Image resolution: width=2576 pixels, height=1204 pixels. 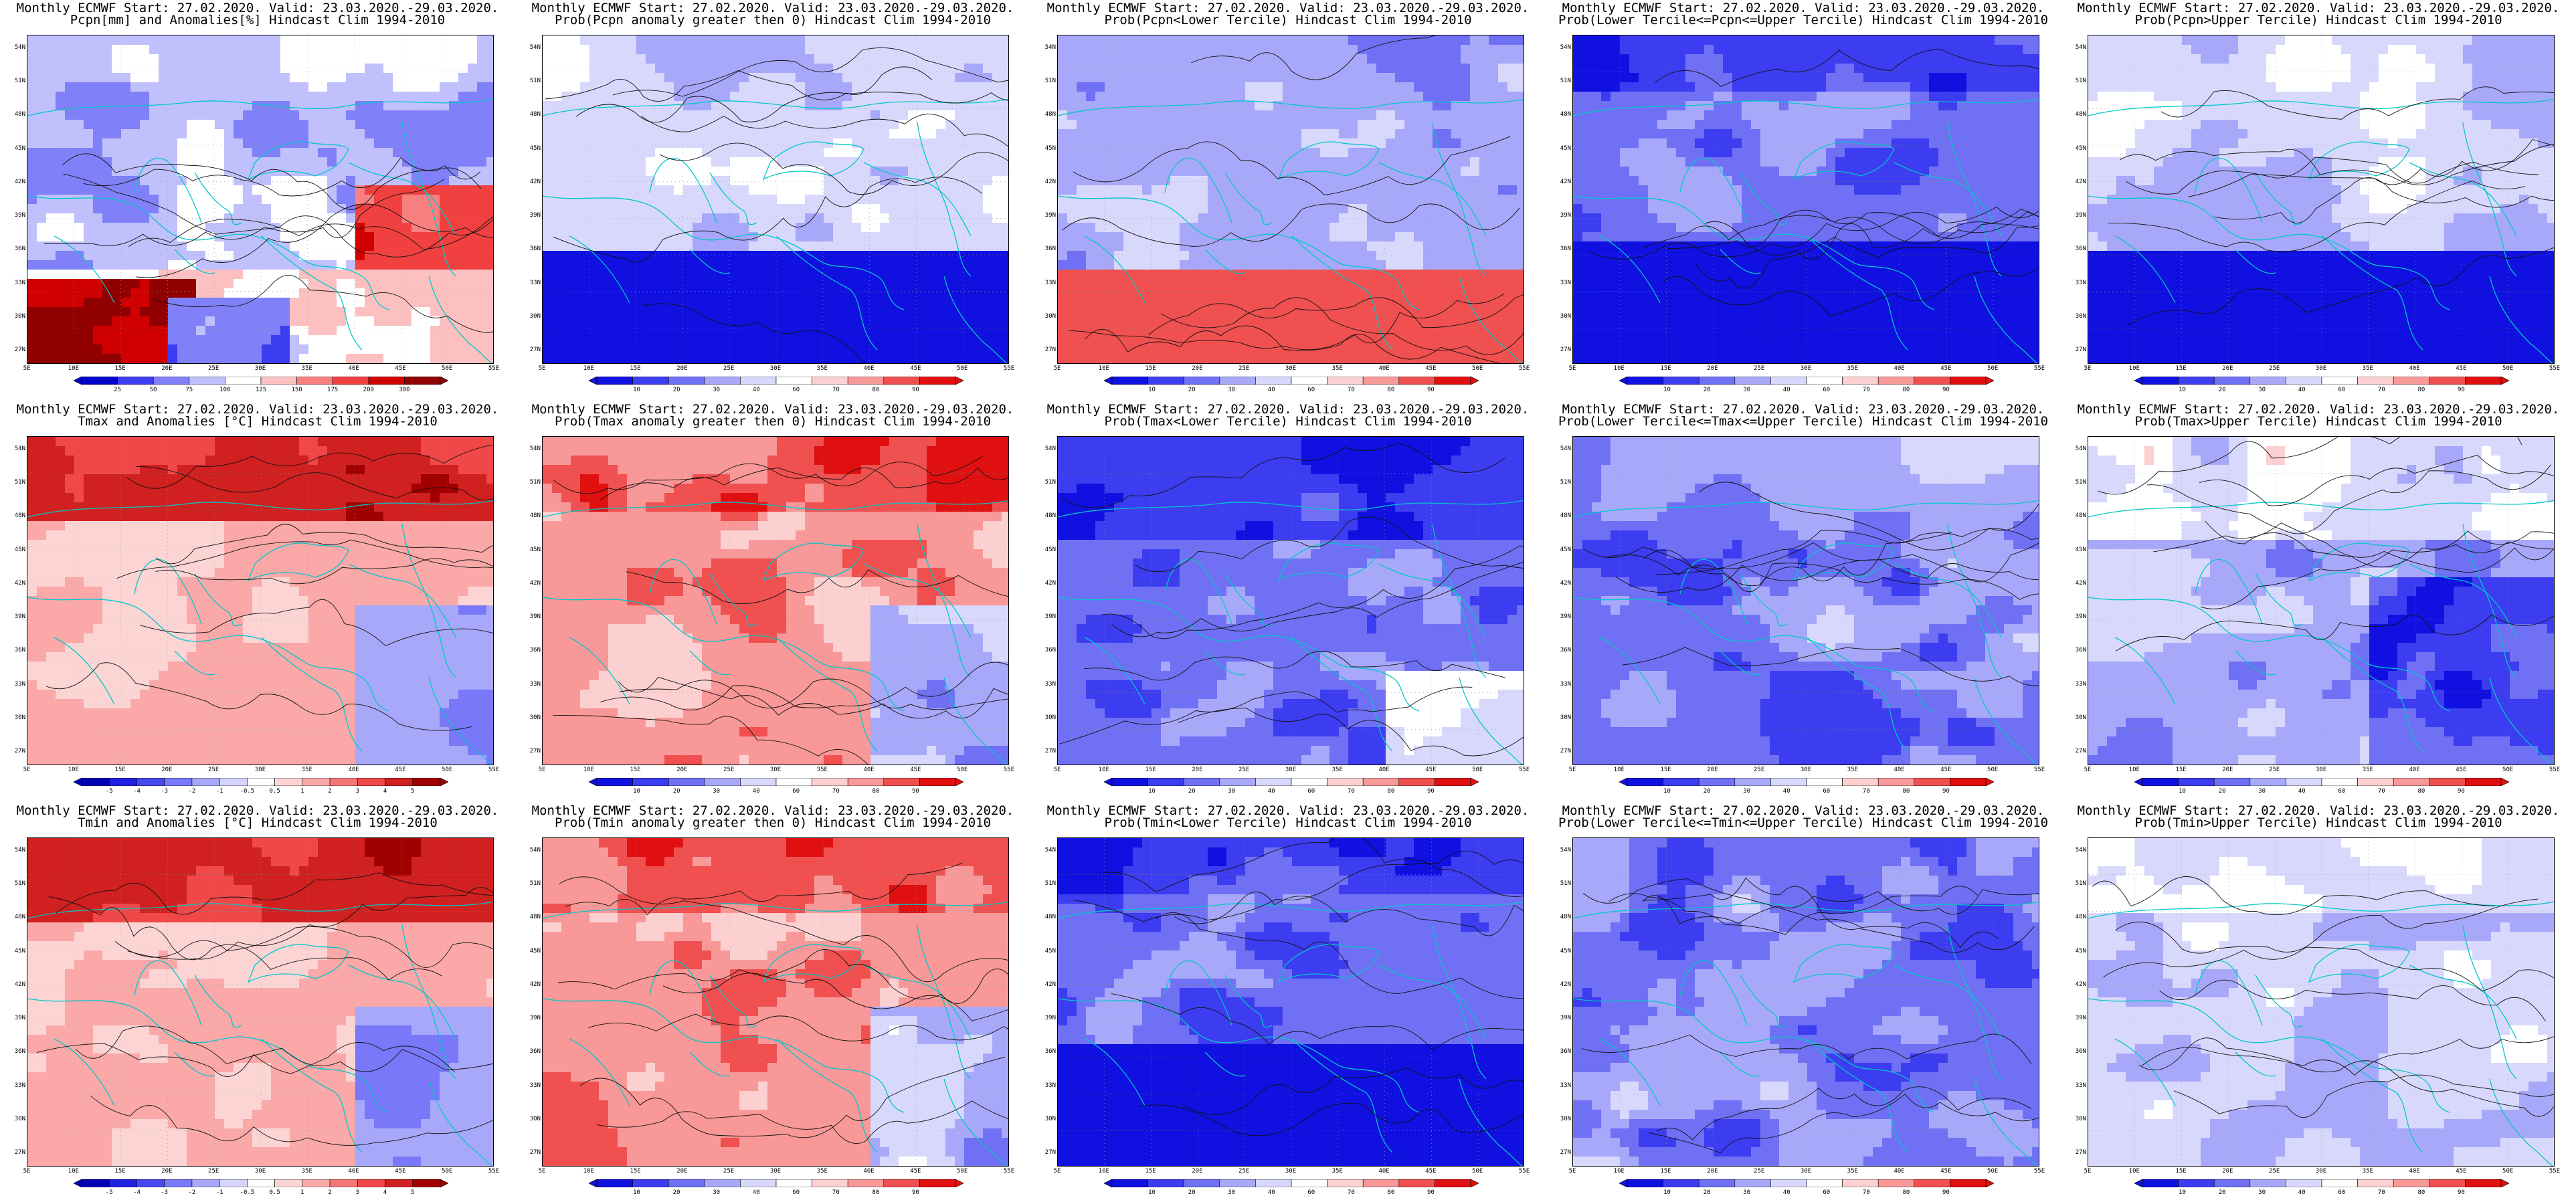 I want to click on colorbar-tick-label: 125, so click(x=261, y=390).